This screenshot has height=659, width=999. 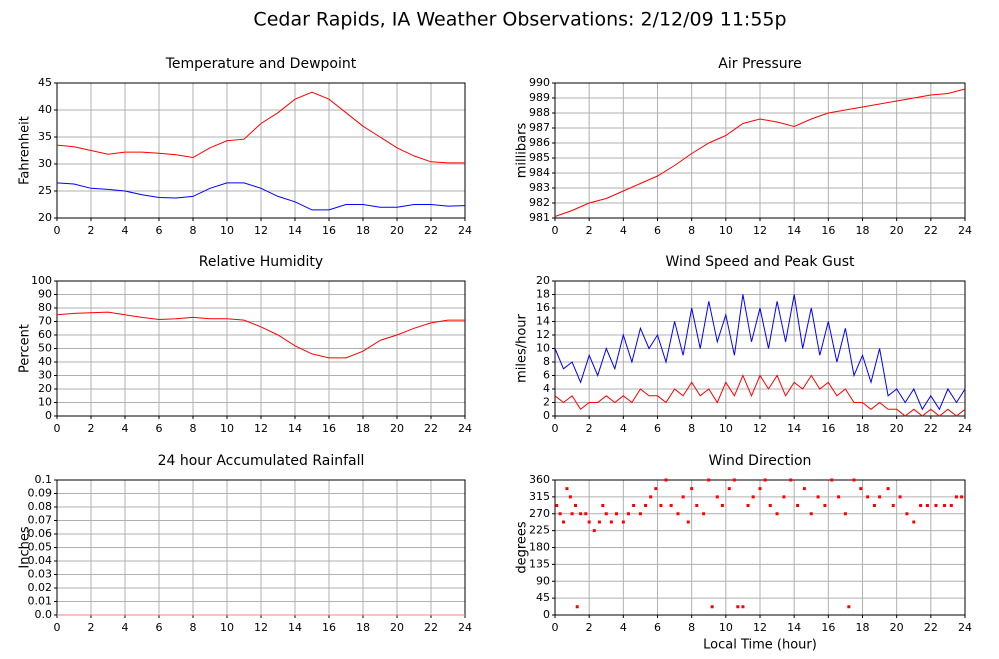 I want to click on y-tick-label: 35, so click(x=45, y=136).